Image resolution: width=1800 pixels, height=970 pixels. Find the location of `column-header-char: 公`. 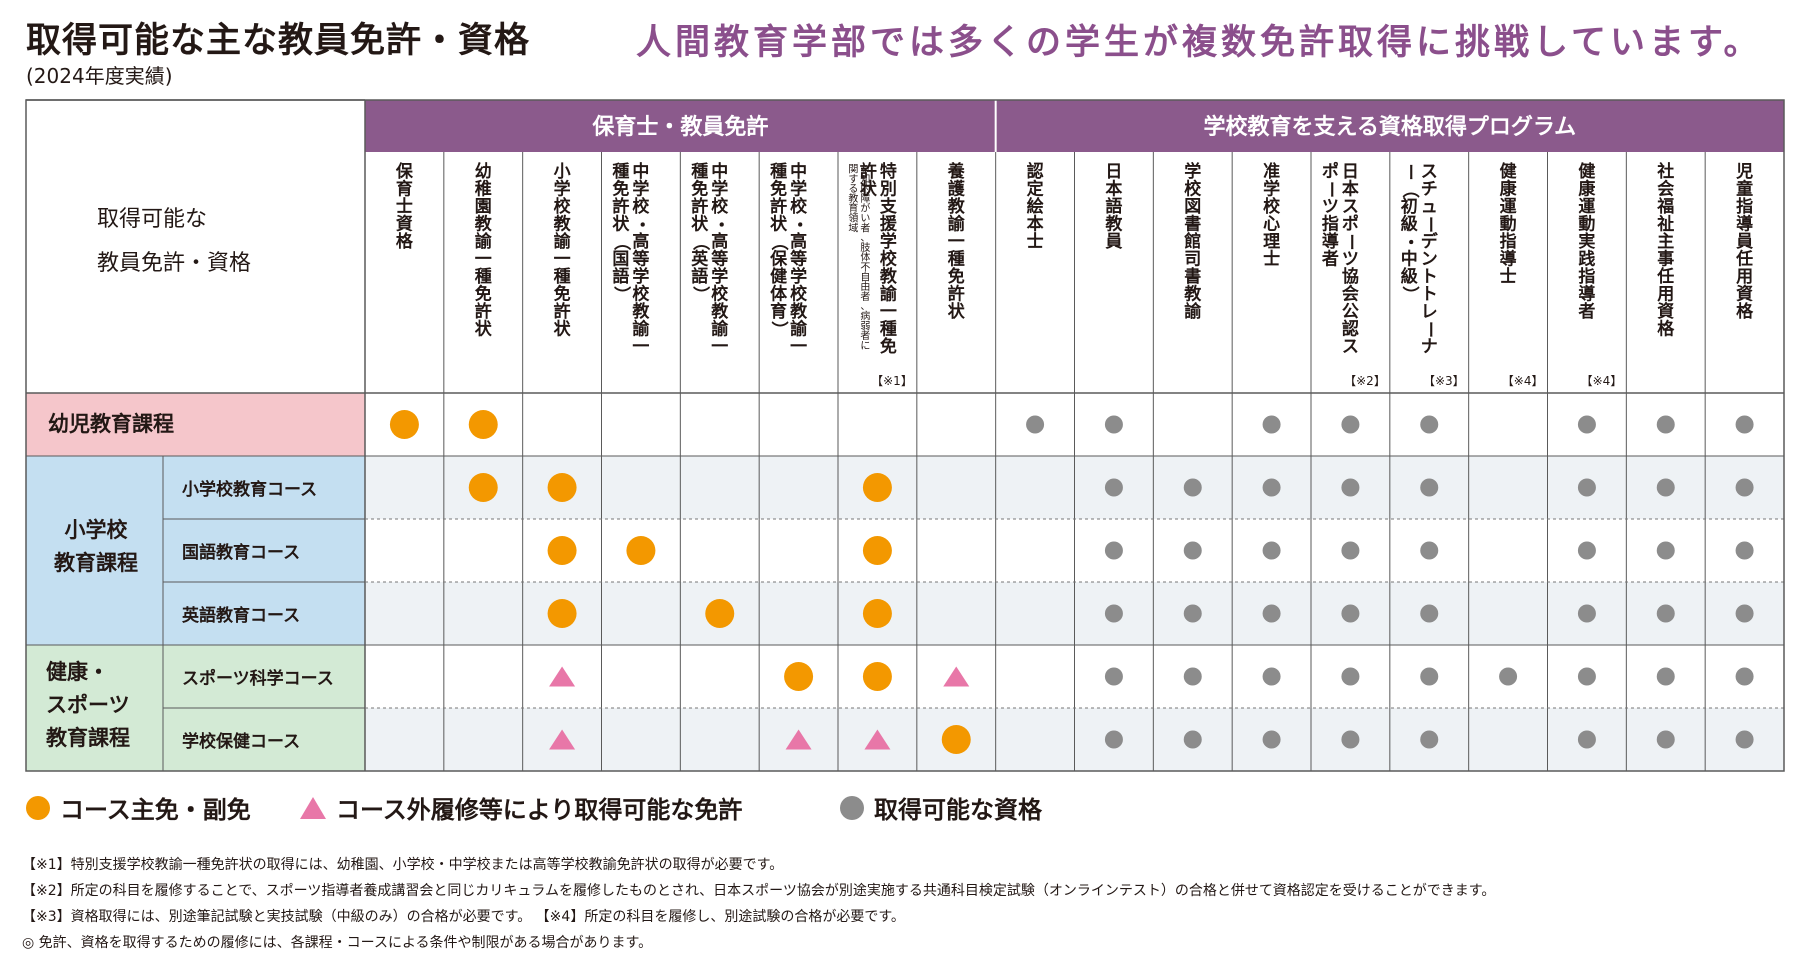

column-header-char: 公 is located at coordinates (1350, 312).